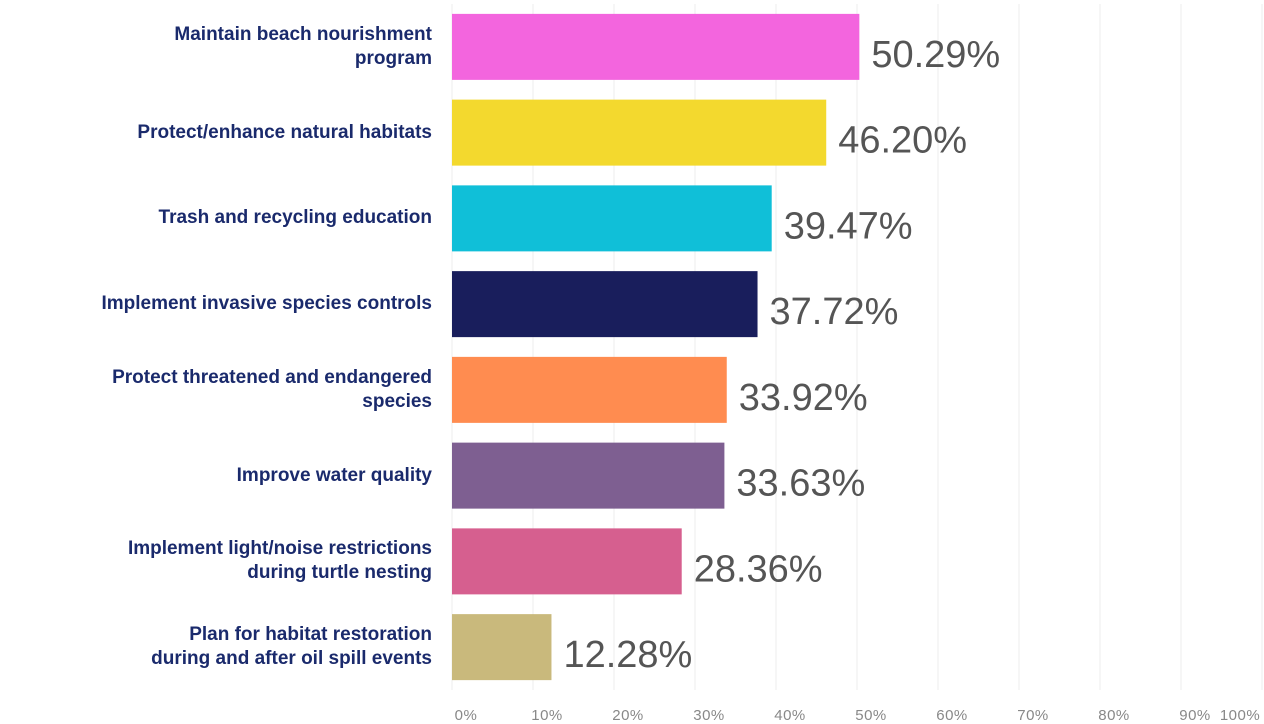  I want to click on category-label: Implement invasive species controls, so click(266, 304).